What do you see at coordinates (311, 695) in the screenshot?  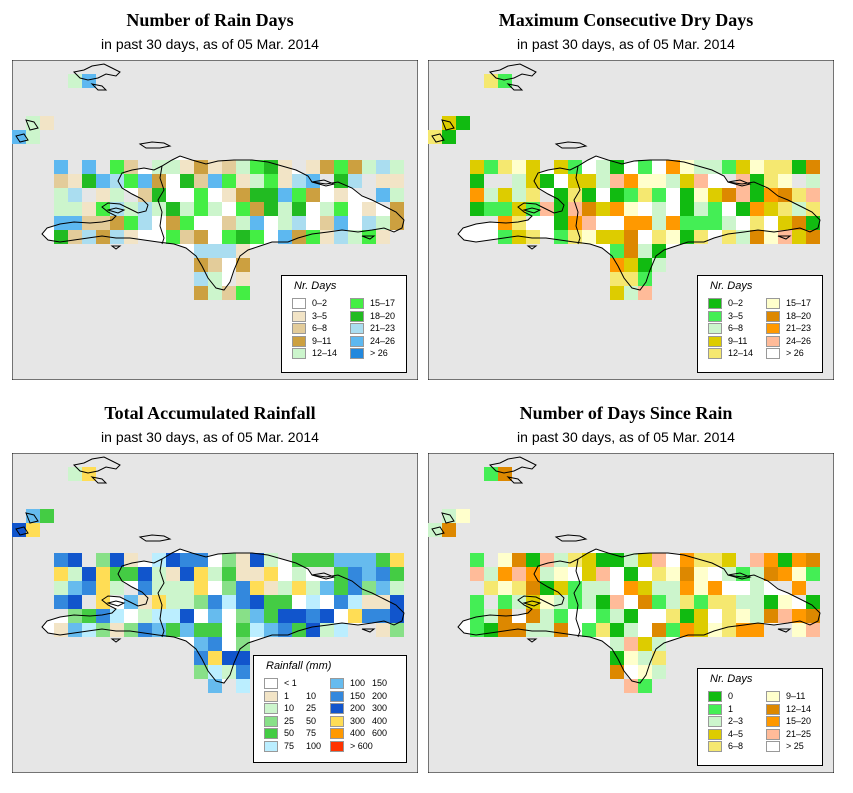 I see `legend-label-upper: 10` at bounding box center [311, 695].